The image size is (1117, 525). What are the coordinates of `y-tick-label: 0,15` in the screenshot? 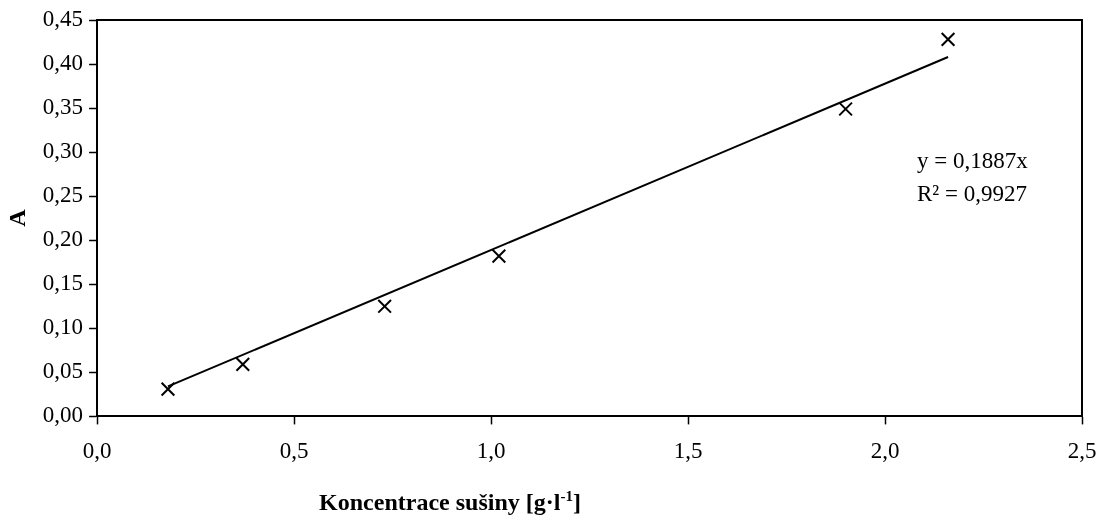 It's located at (63, 283).